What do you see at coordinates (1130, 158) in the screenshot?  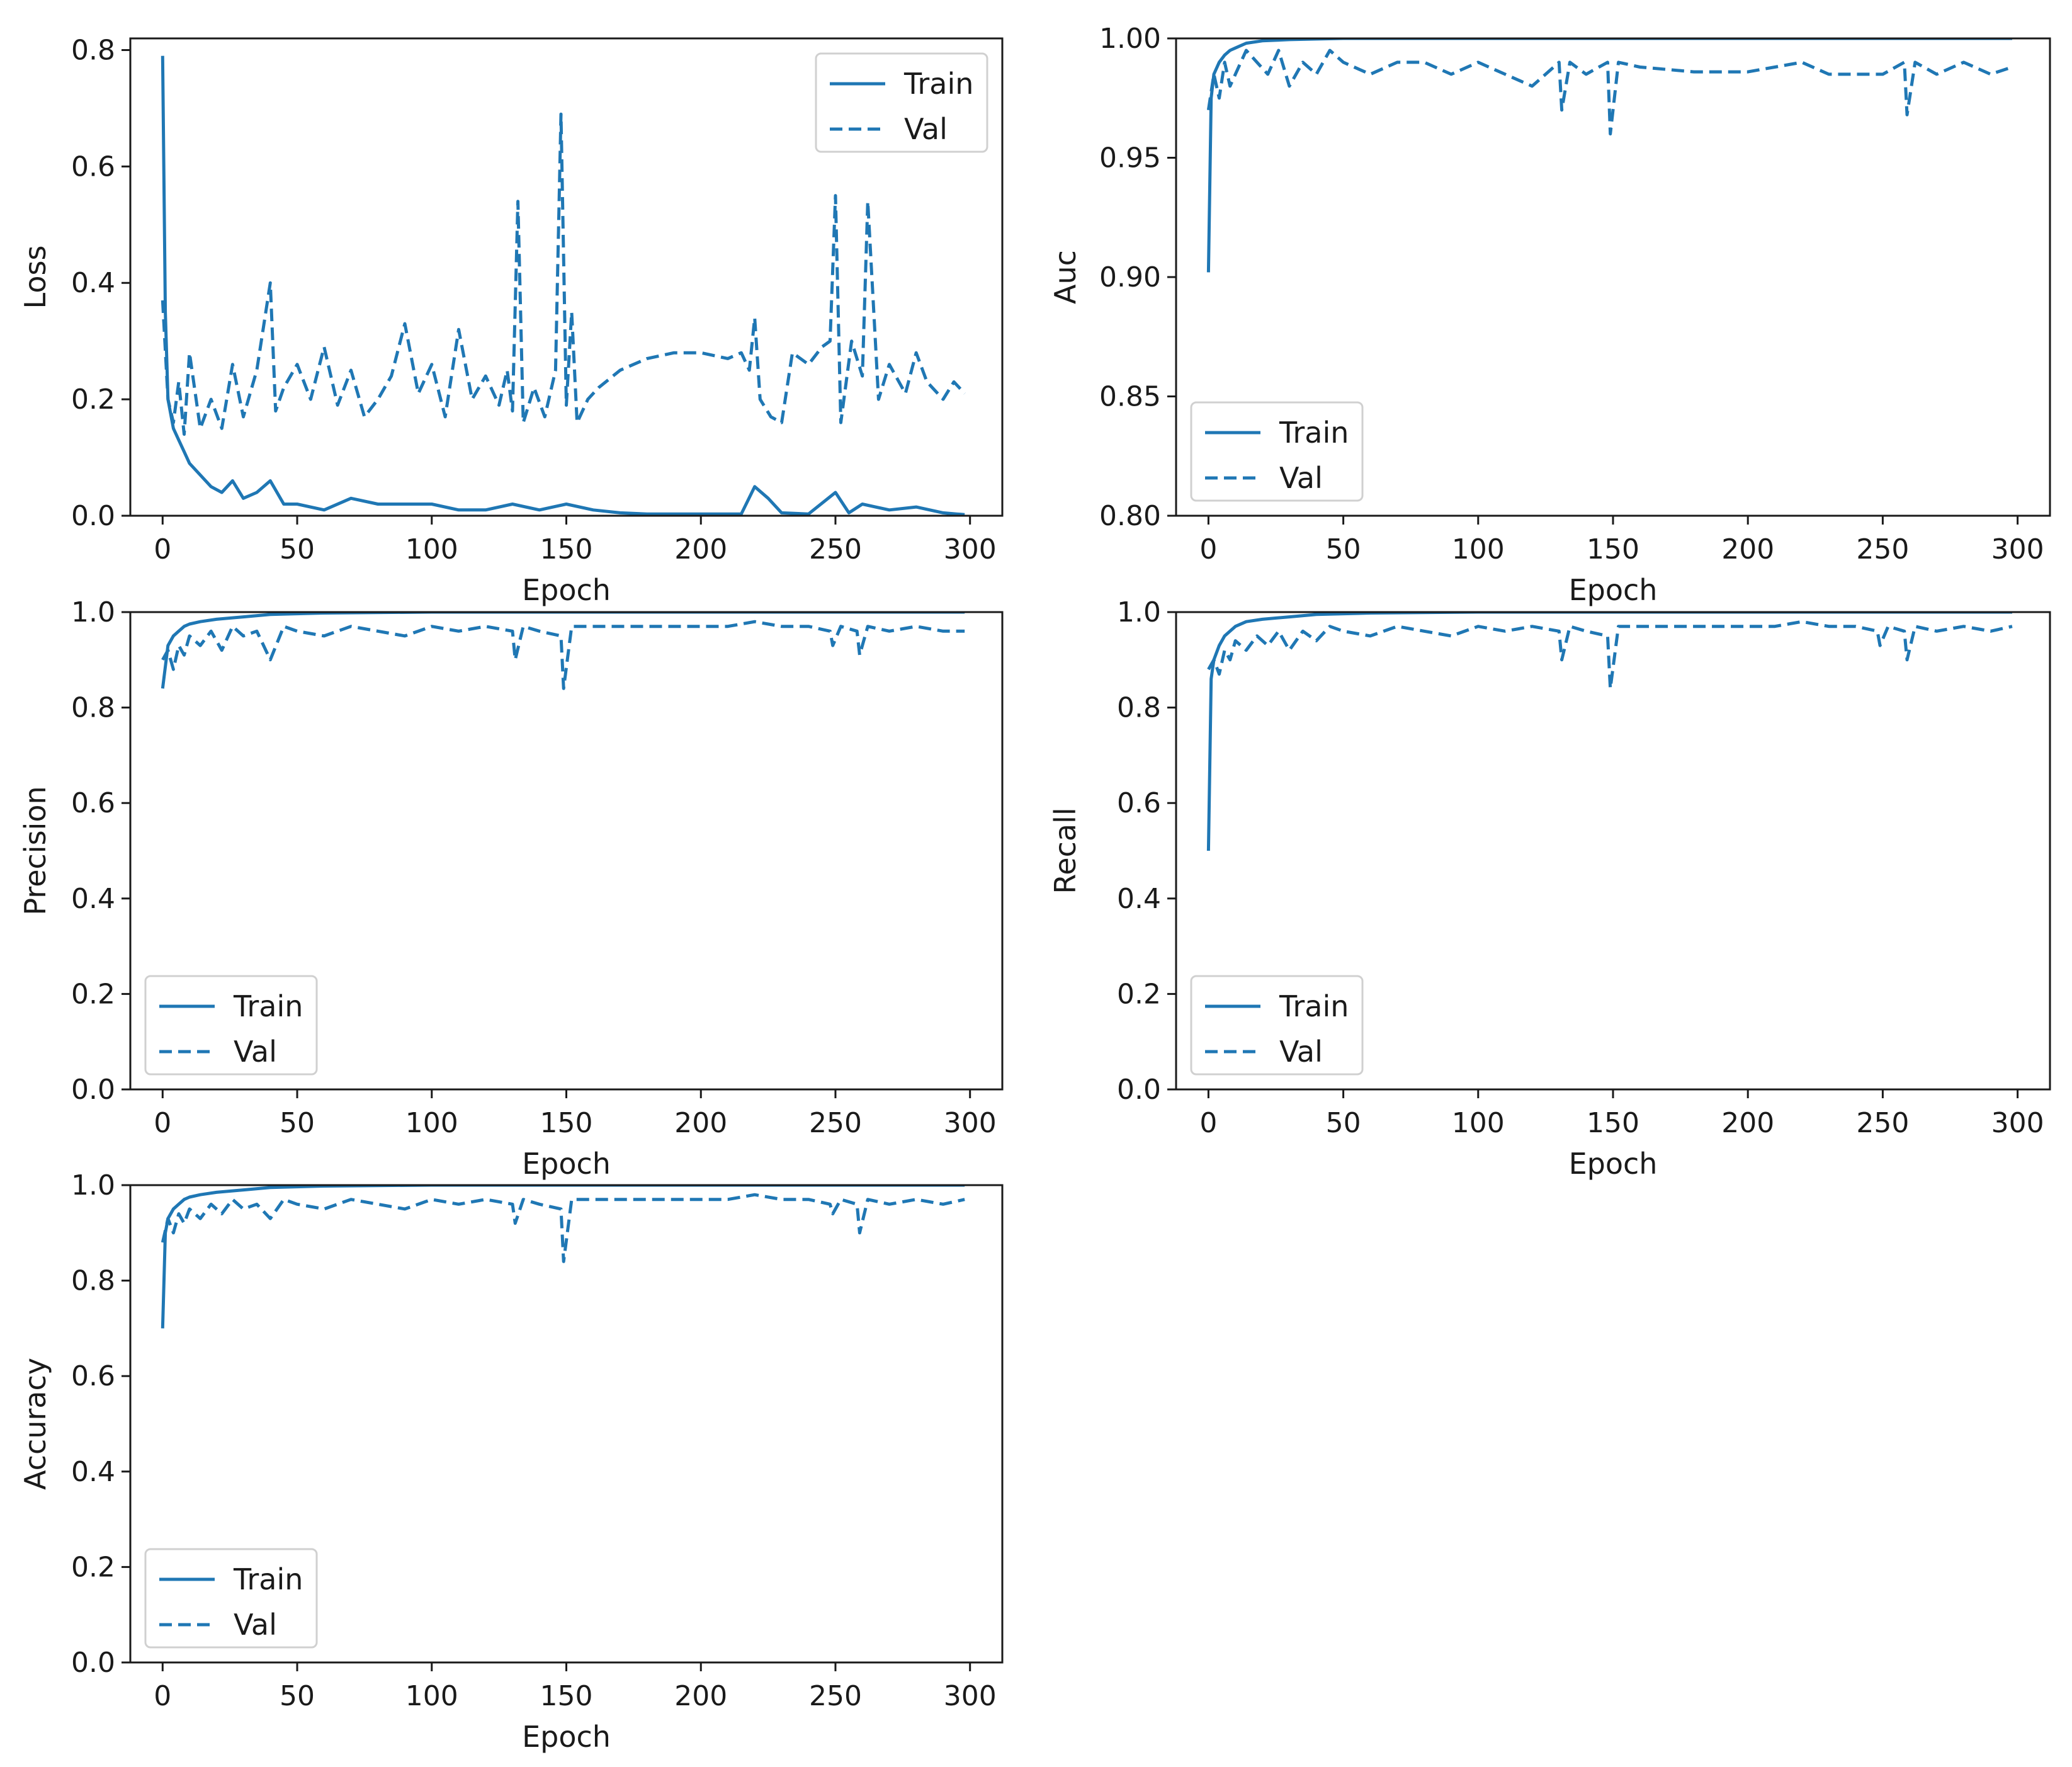 I see `y-tick-label: 0.95` at bounding box center [1130, 158].